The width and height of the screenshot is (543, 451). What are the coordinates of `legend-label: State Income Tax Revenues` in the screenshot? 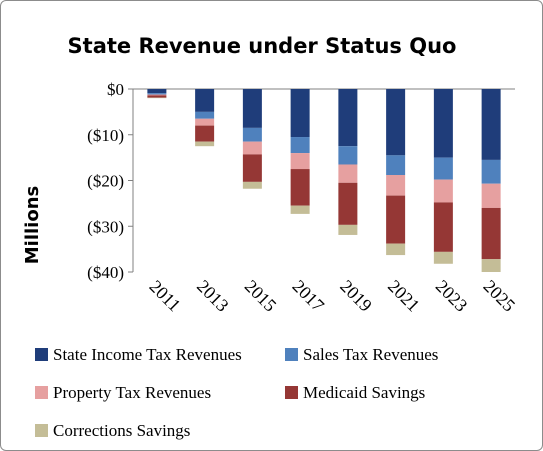 It's located at (147, 354).